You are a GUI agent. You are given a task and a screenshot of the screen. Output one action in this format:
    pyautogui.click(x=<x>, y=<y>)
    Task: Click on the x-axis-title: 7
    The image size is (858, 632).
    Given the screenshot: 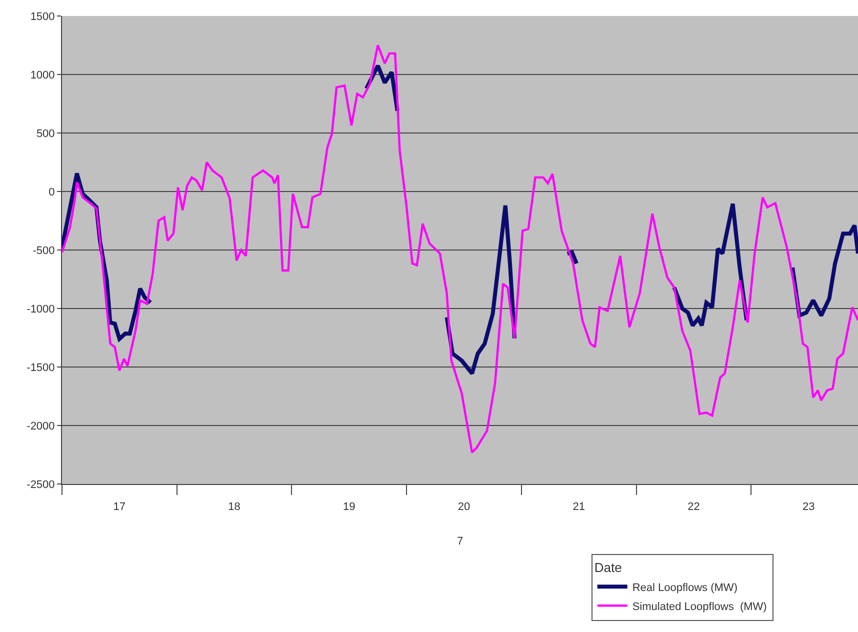 What is the action you would take?
    pyautogui.click(x=460, y=541)
    